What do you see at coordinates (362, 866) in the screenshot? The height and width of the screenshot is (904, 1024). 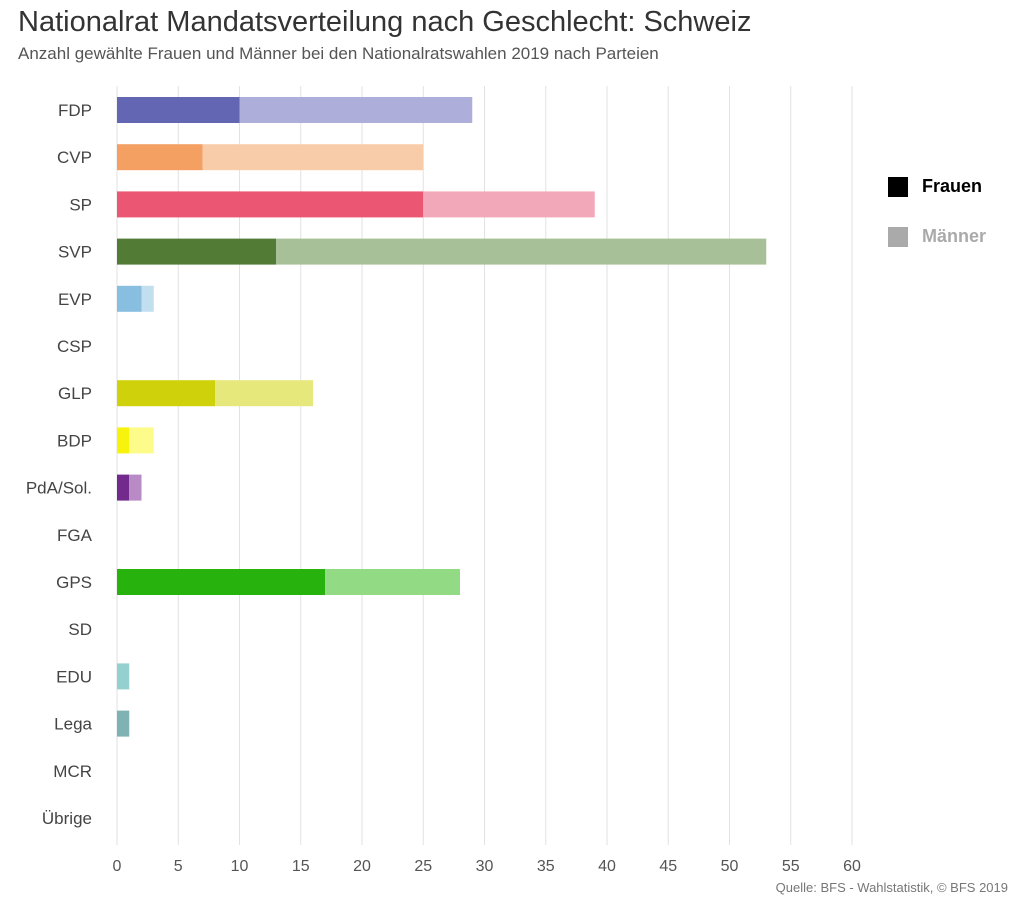 I see `x-tick-label-20: 20` at bounding box center [362, 866].